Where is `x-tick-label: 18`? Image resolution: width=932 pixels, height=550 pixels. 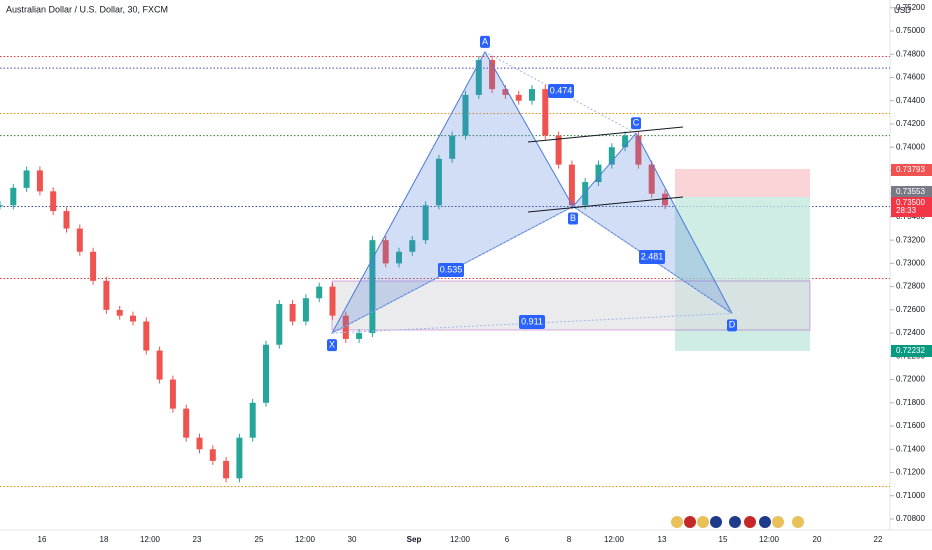
x-tick-label: 18 is located at coordinates (104, 539).